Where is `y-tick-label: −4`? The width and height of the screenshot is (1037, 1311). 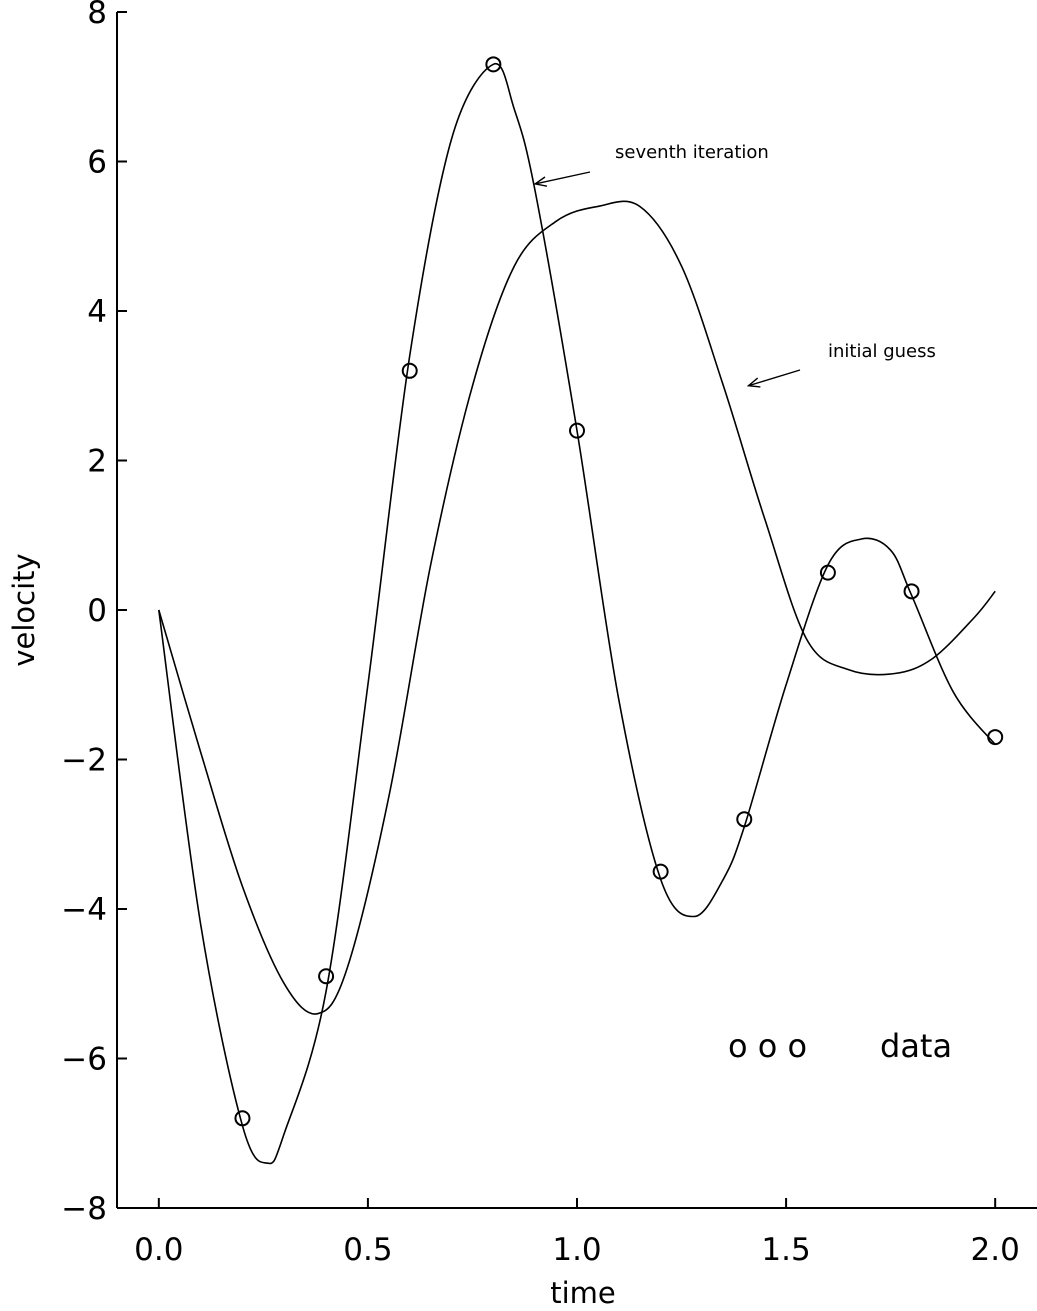 y-tick-label: −4 is located at coordinates (84, 910).